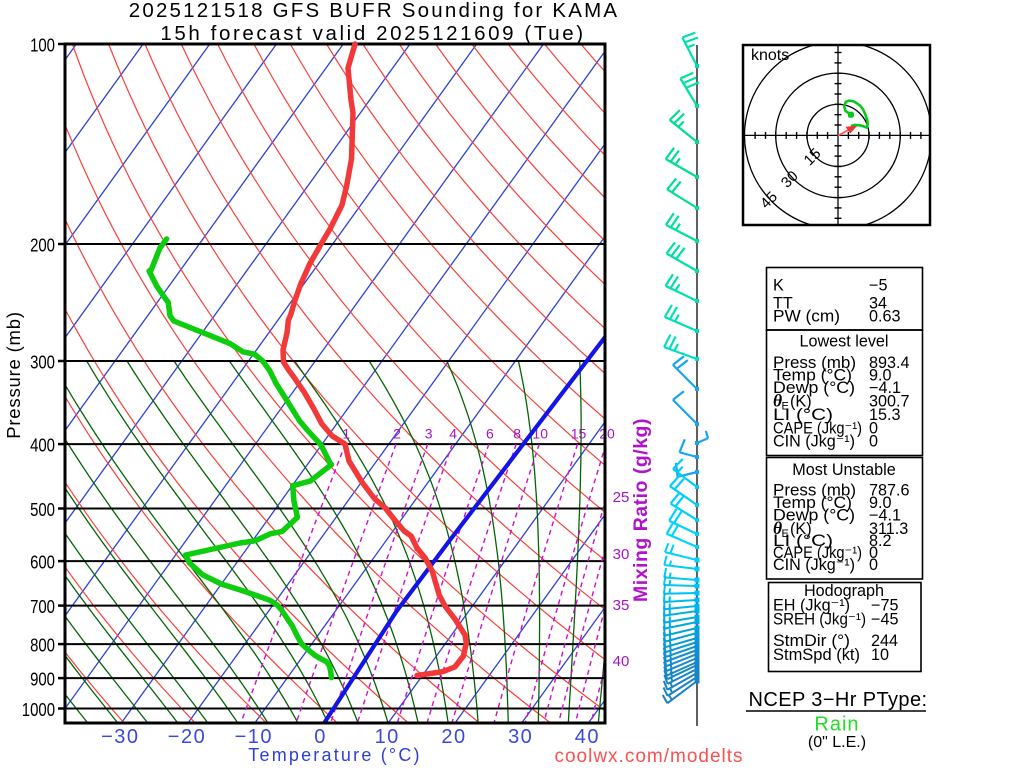  I want to click on svg-text: −5, so click(878, 286).